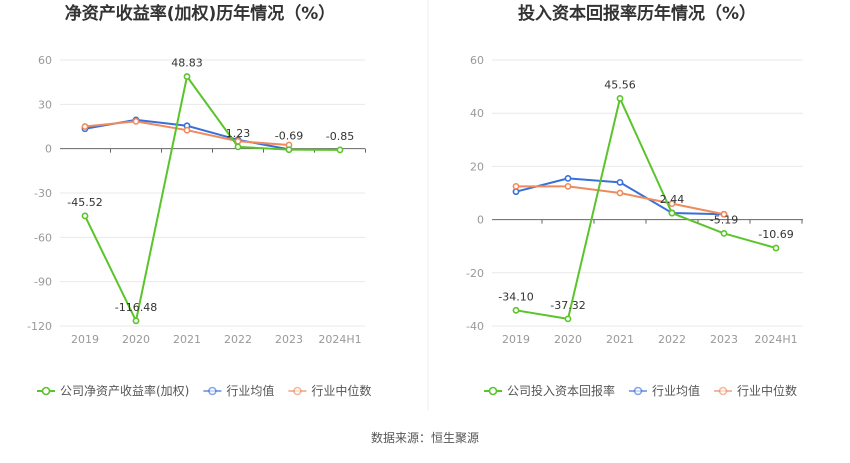 Image resolution: width=850 pixels, height=463 pixels. Describe the element at coordinates (136, 307) in the screenshot. I see `data-label: -116.48` at that location.